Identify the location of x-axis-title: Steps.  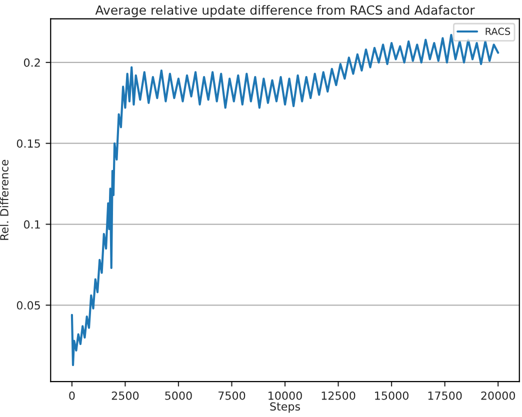
(285, 407).